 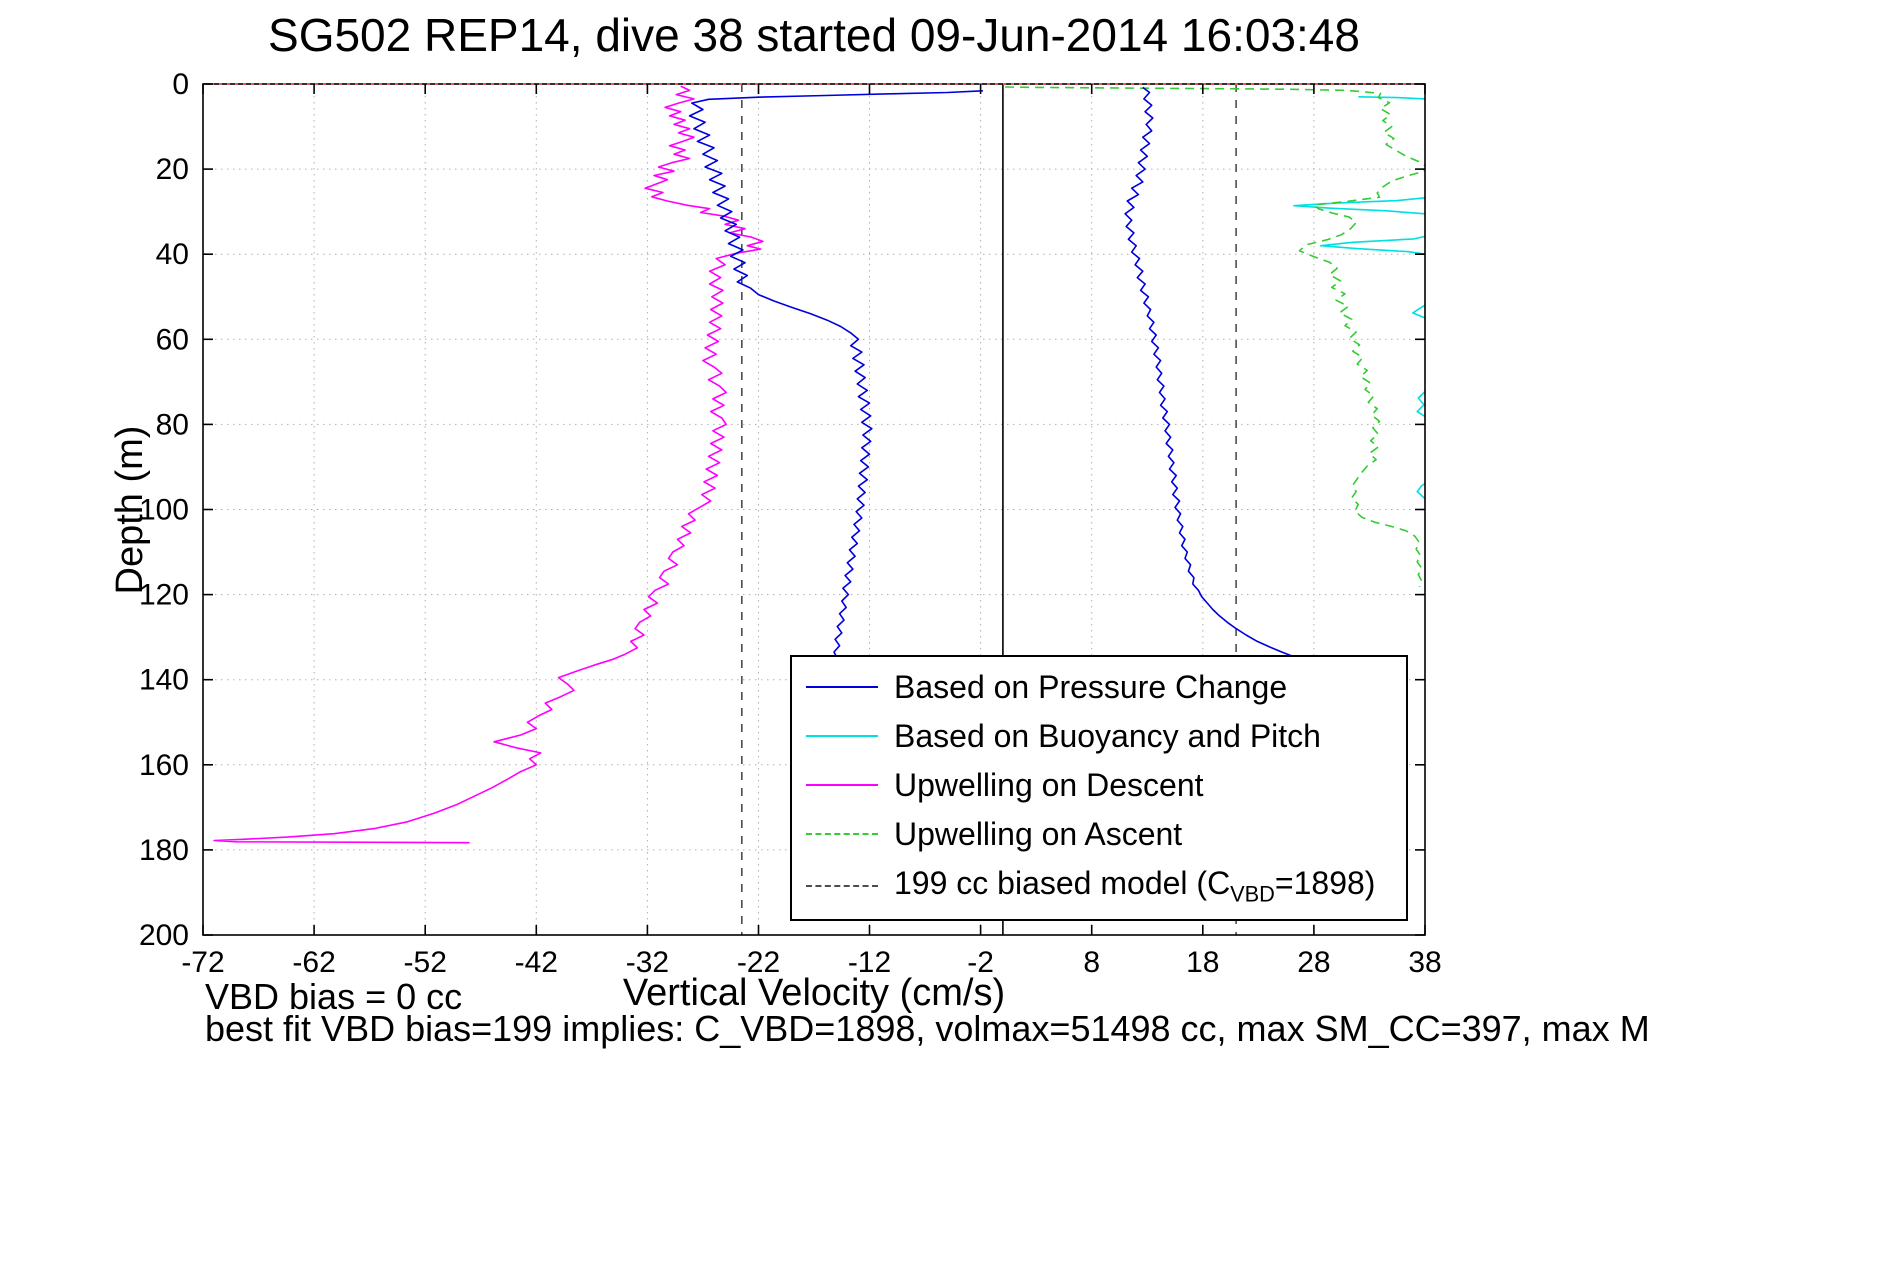 What do you see at coordinates (180, 84) in the screenshot?
I see `y-tick-label: 0` at bounding box center [180, 84].